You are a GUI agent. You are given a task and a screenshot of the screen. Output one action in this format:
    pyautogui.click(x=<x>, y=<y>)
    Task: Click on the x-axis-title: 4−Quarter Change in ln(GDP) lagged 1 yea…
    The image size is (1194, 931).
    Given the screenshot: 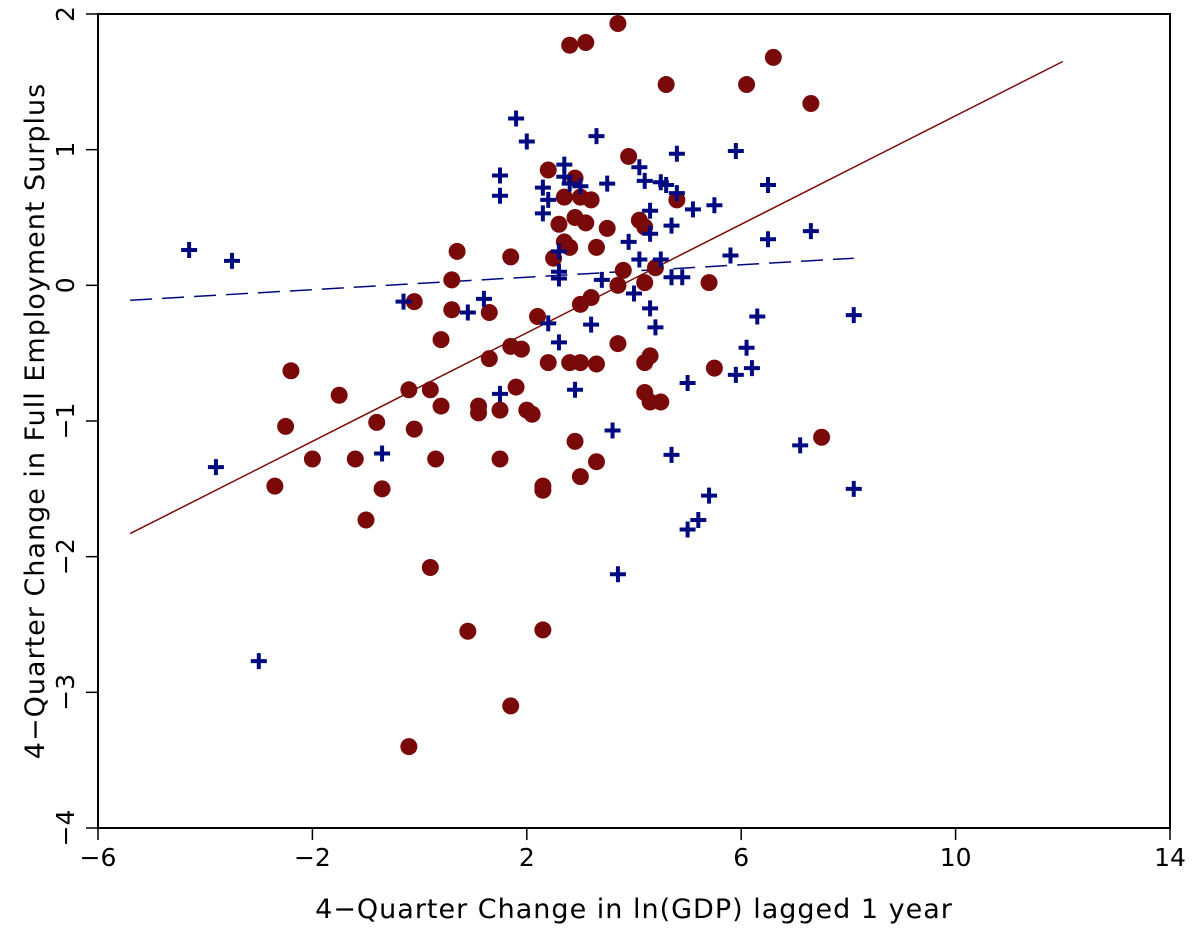 What is the action you would take?
    pyautogui.click(x=634, y=909)
    